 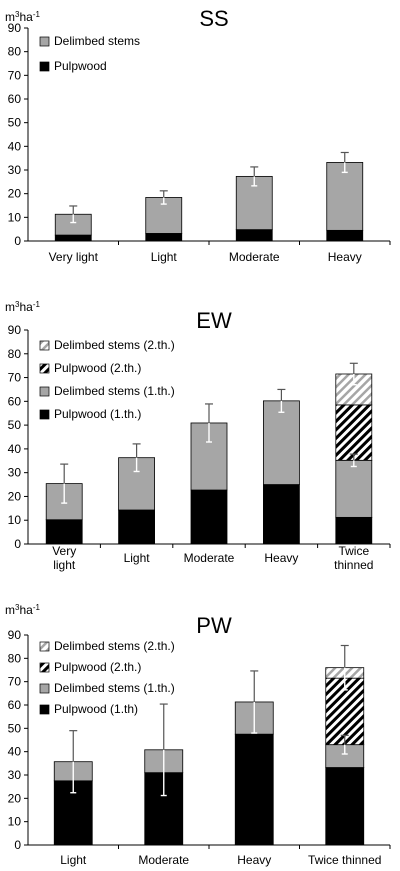 What do you see at coordinates (354, 432) in the screenshot?
I see `bar-segment-pulpwood-2-th` at bounding box center [354, 432].